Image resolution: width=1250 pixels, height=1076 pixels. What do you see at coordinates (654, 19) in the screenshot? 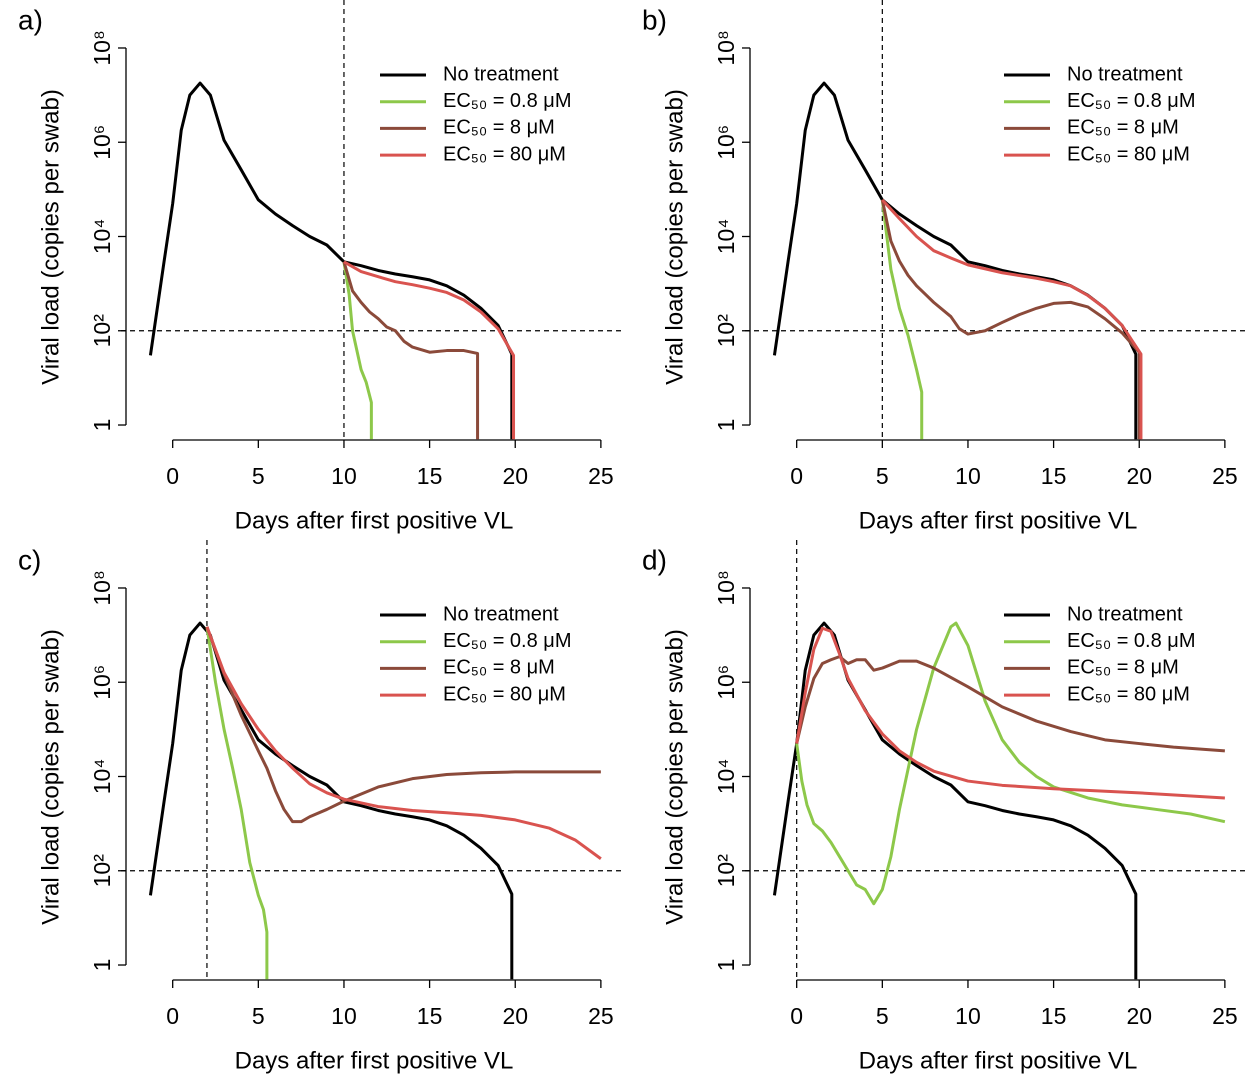
I see `panel-label: b)` at bounding box center [654, 19].